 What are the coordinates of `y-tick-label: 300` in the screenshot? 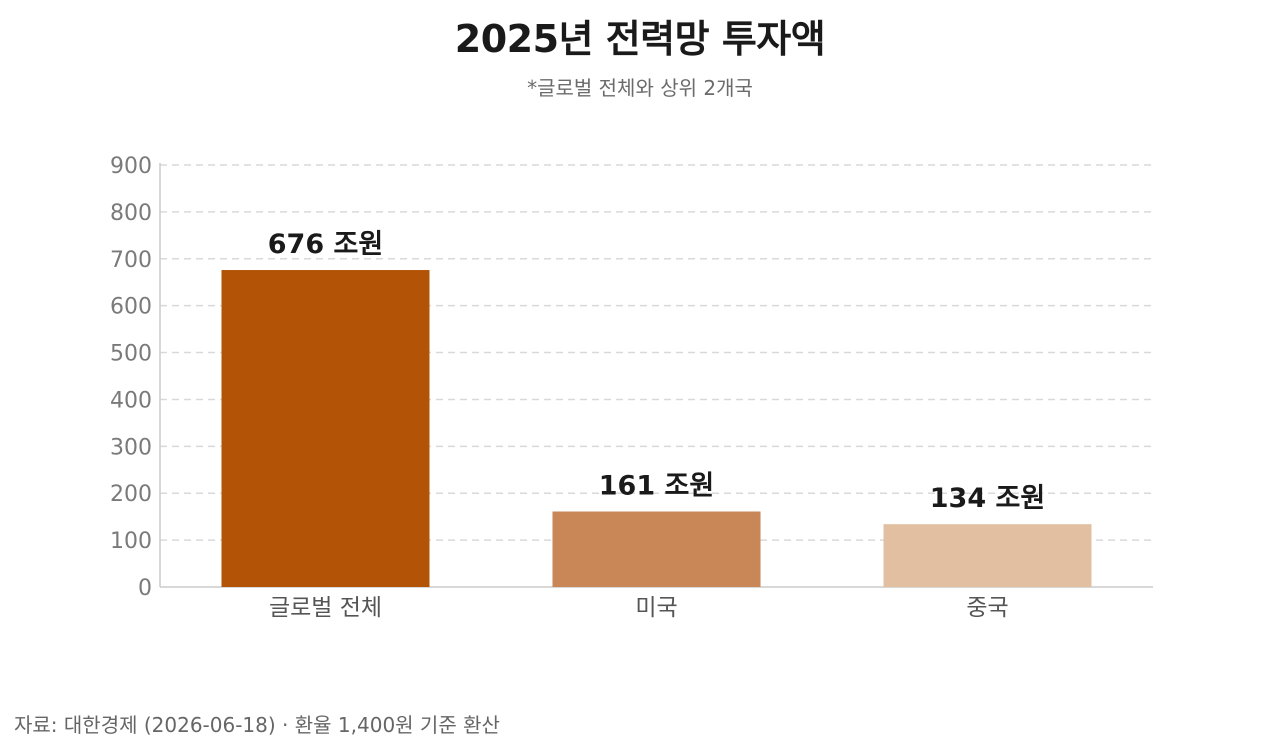 It's located at (131, 447).